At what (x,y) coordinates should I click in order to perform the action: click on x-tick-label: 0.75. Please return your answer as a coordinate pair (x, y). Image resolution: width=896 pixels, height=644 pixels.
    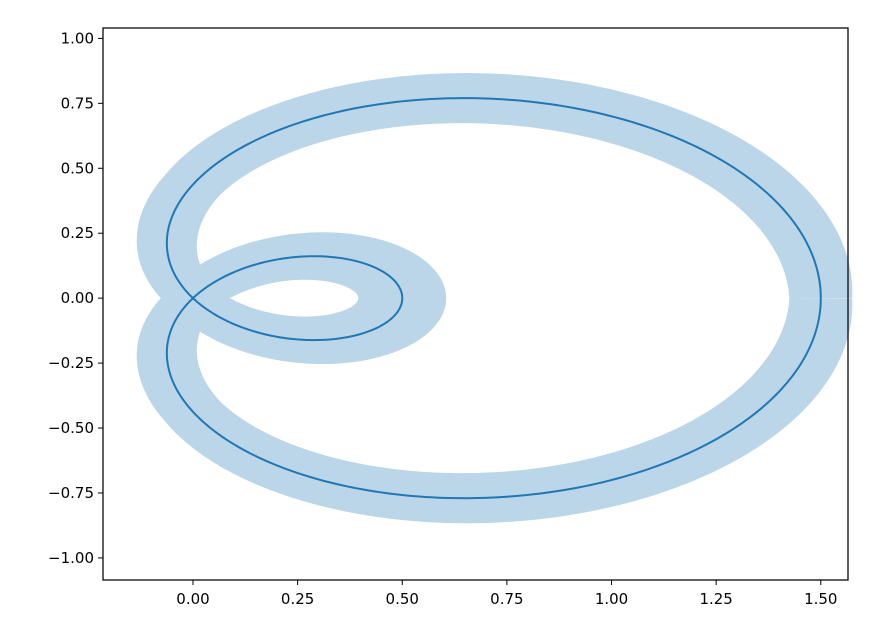
    Looking at the image, I should click on (506, 599).